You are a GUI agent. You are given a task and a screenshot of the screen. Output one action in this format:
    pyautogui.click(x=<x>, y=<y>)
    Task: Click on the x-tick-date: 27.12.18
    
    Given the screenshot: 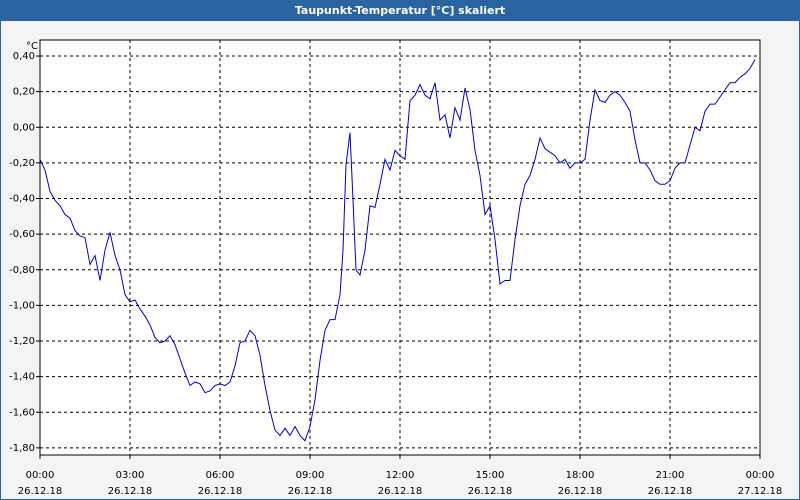 What is the action you would take?
    pyautogui.click(x=760, y=491)
    